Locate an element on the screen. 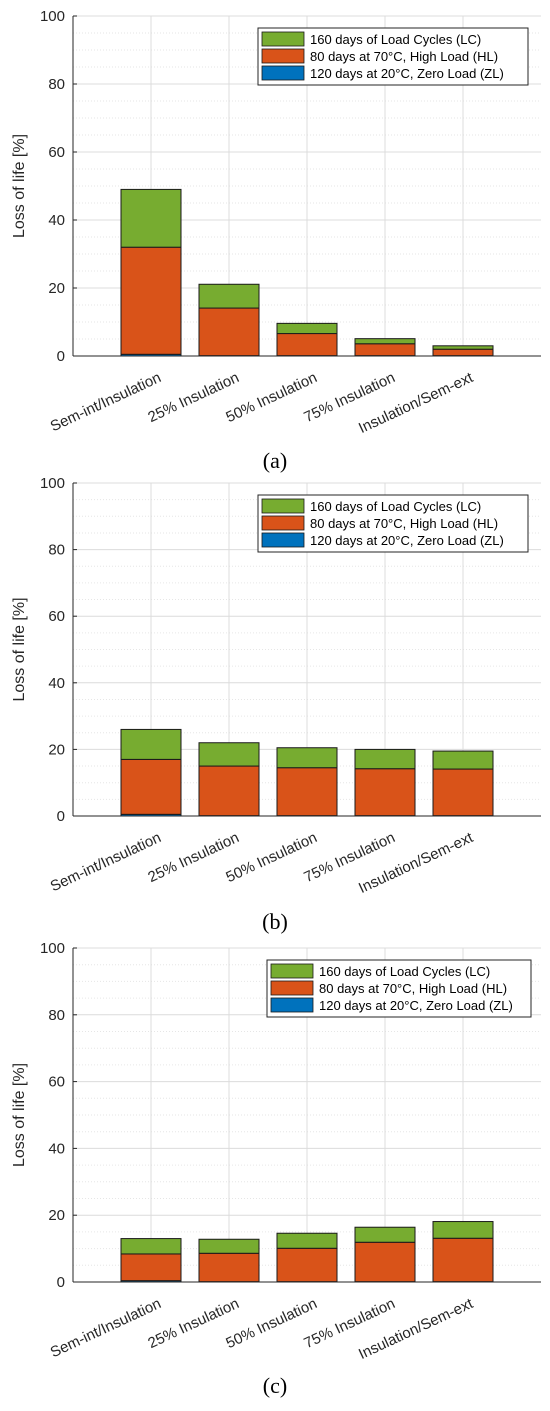 The image size is (550, 1411). panel-caption: (a) is located at coordinates (275, 460).